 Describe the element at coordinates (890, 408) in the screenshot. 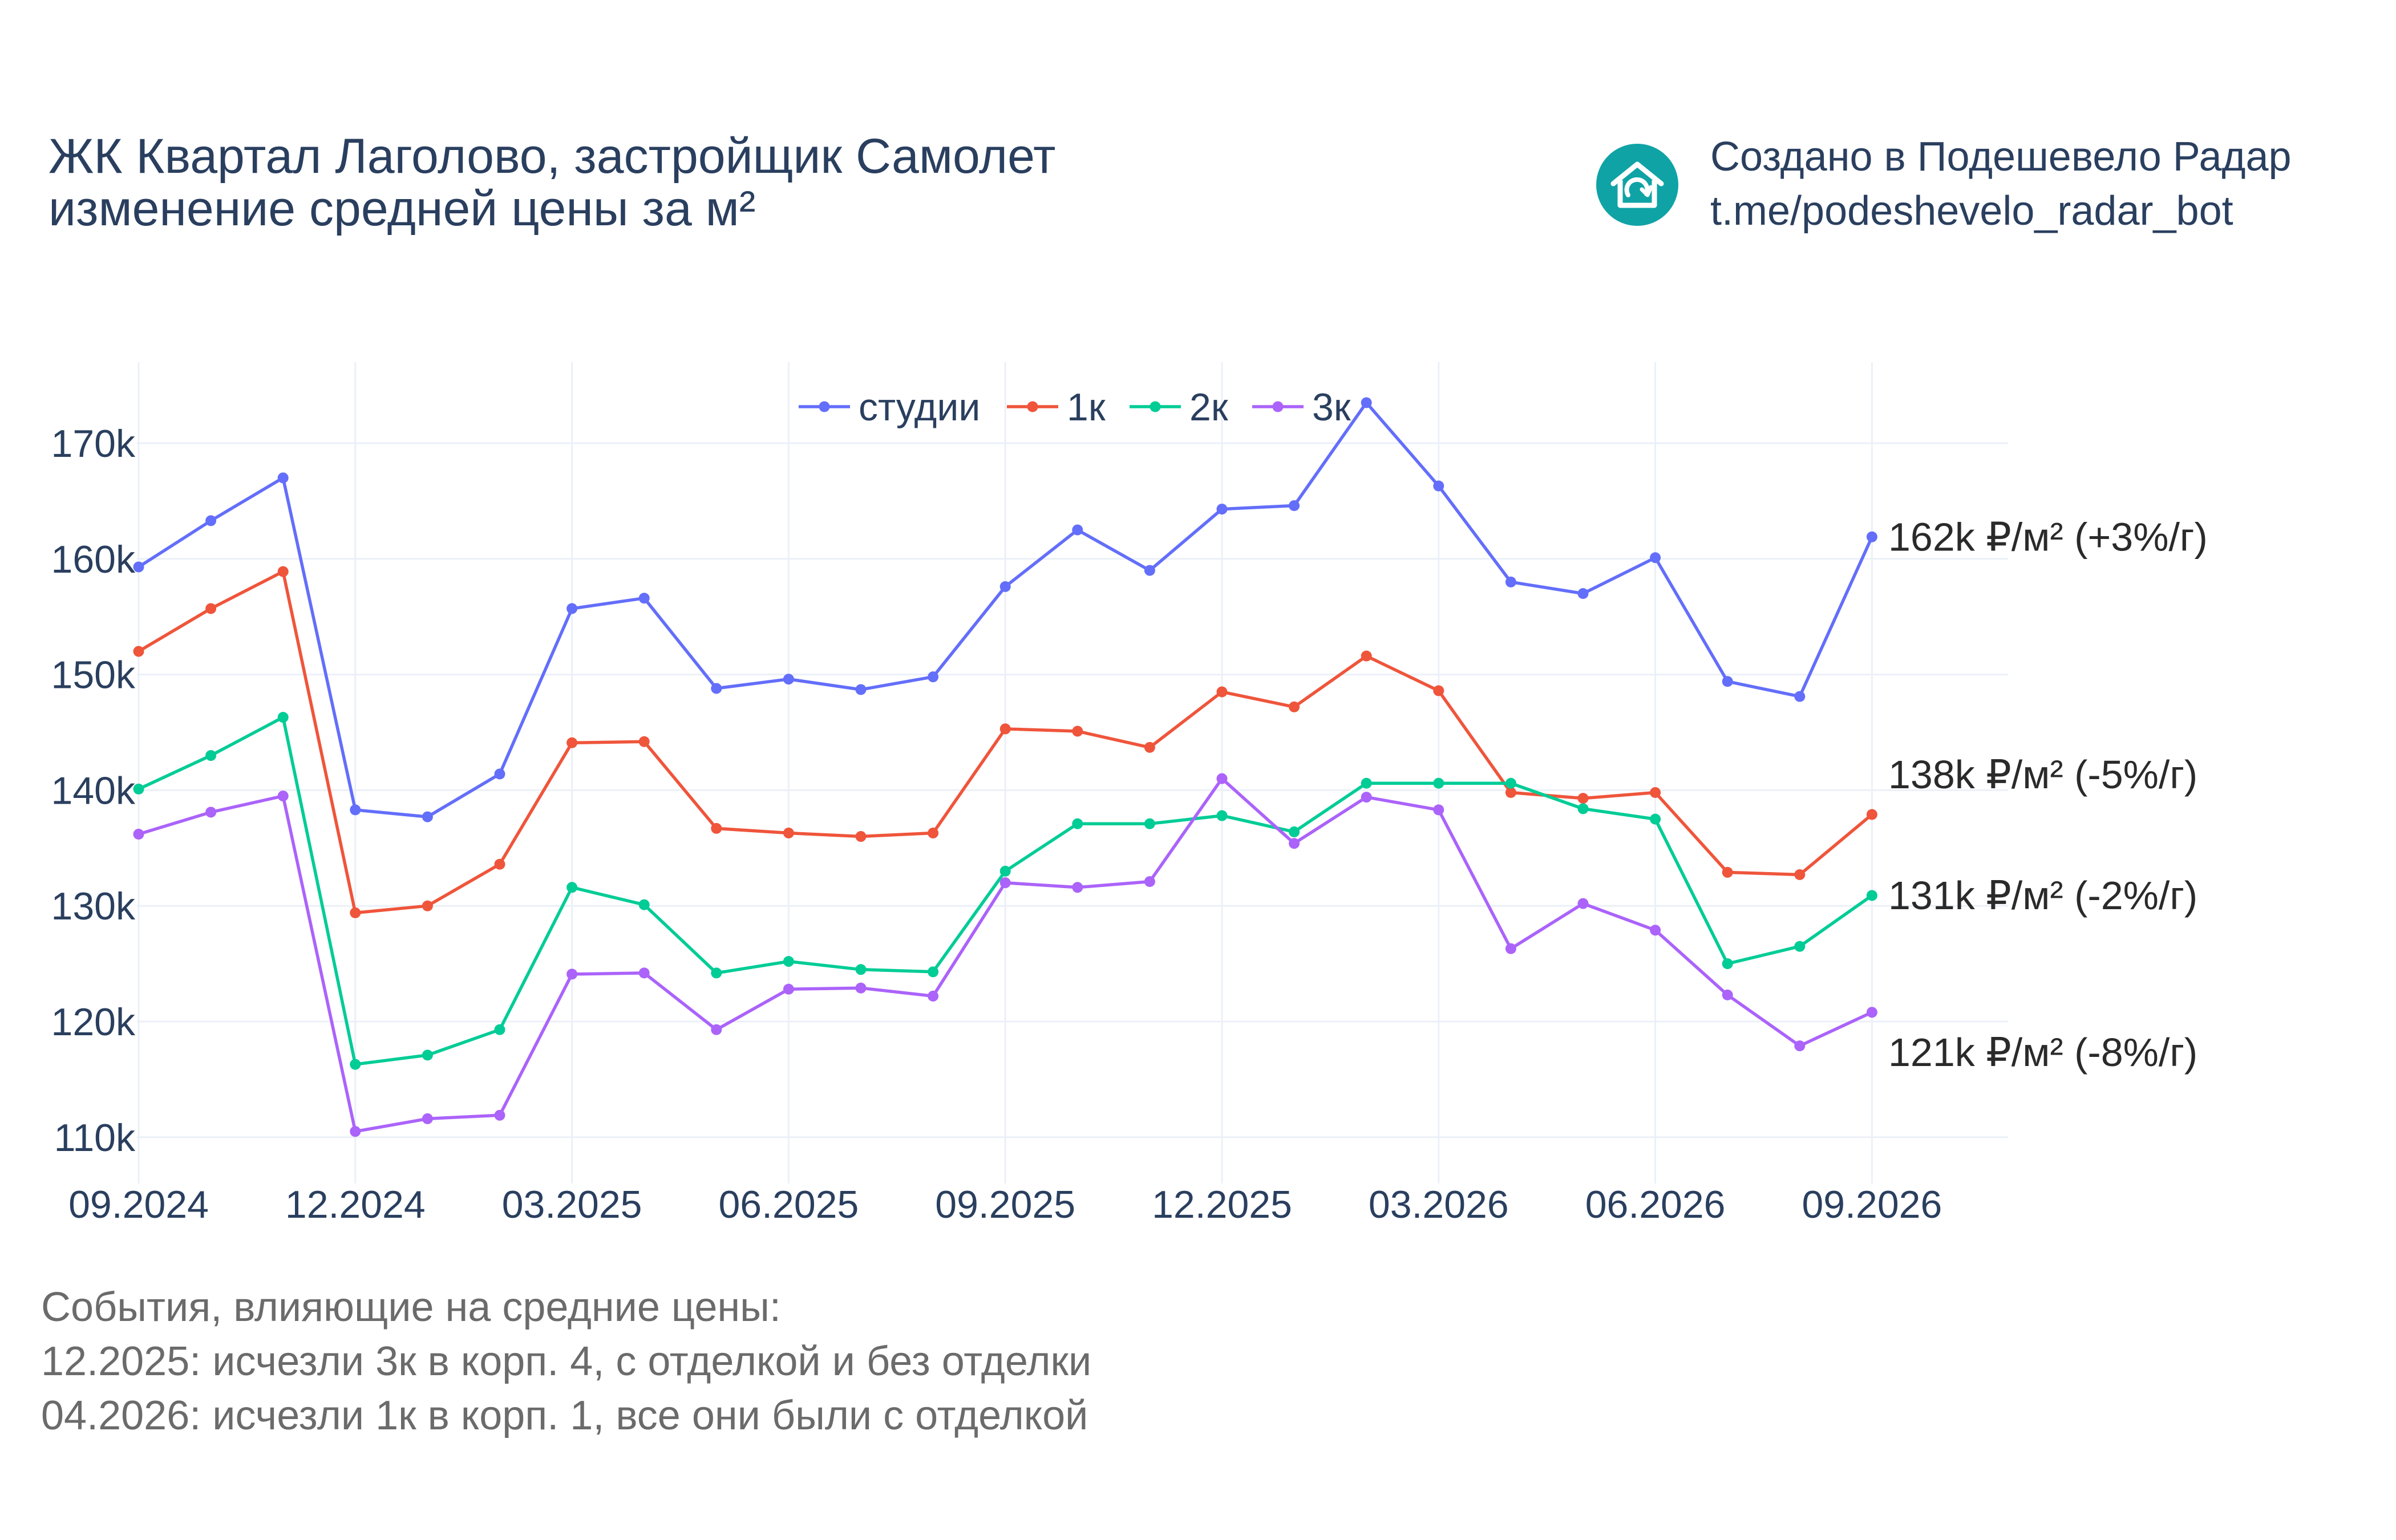

I see `legend-item-1: студии` at that location.